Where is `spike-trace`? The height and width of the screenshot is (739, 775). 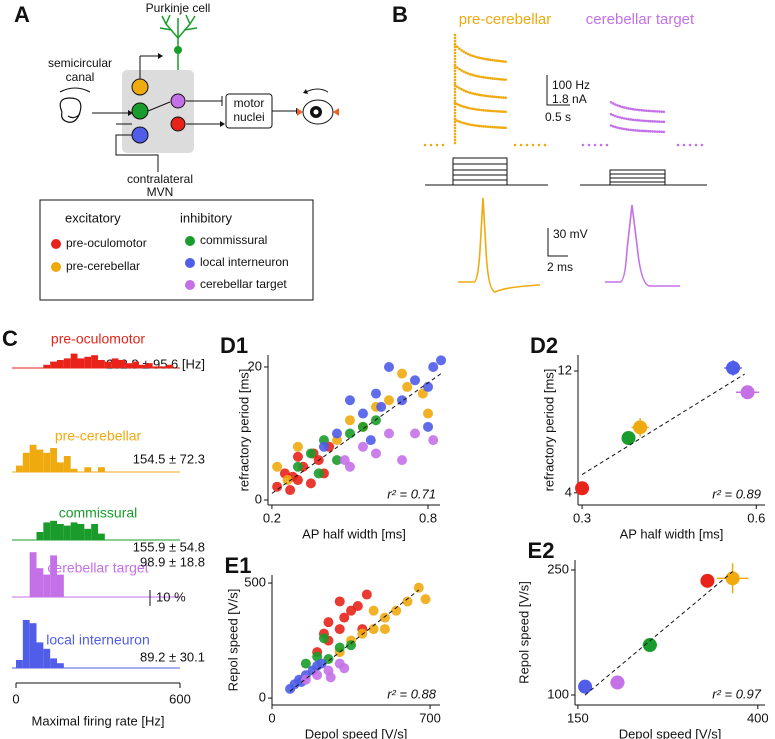 spike-trace is located at coordinates (499, 245).